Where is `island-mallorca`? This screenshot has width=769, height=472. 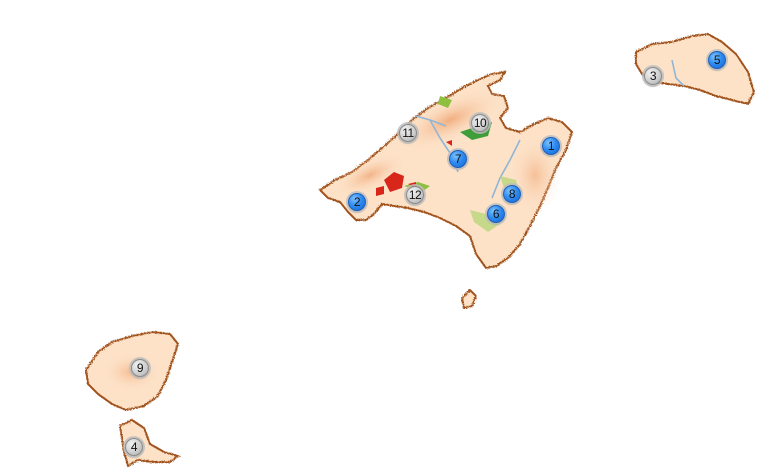 island-mallorca is located at coordinates (446, 170).